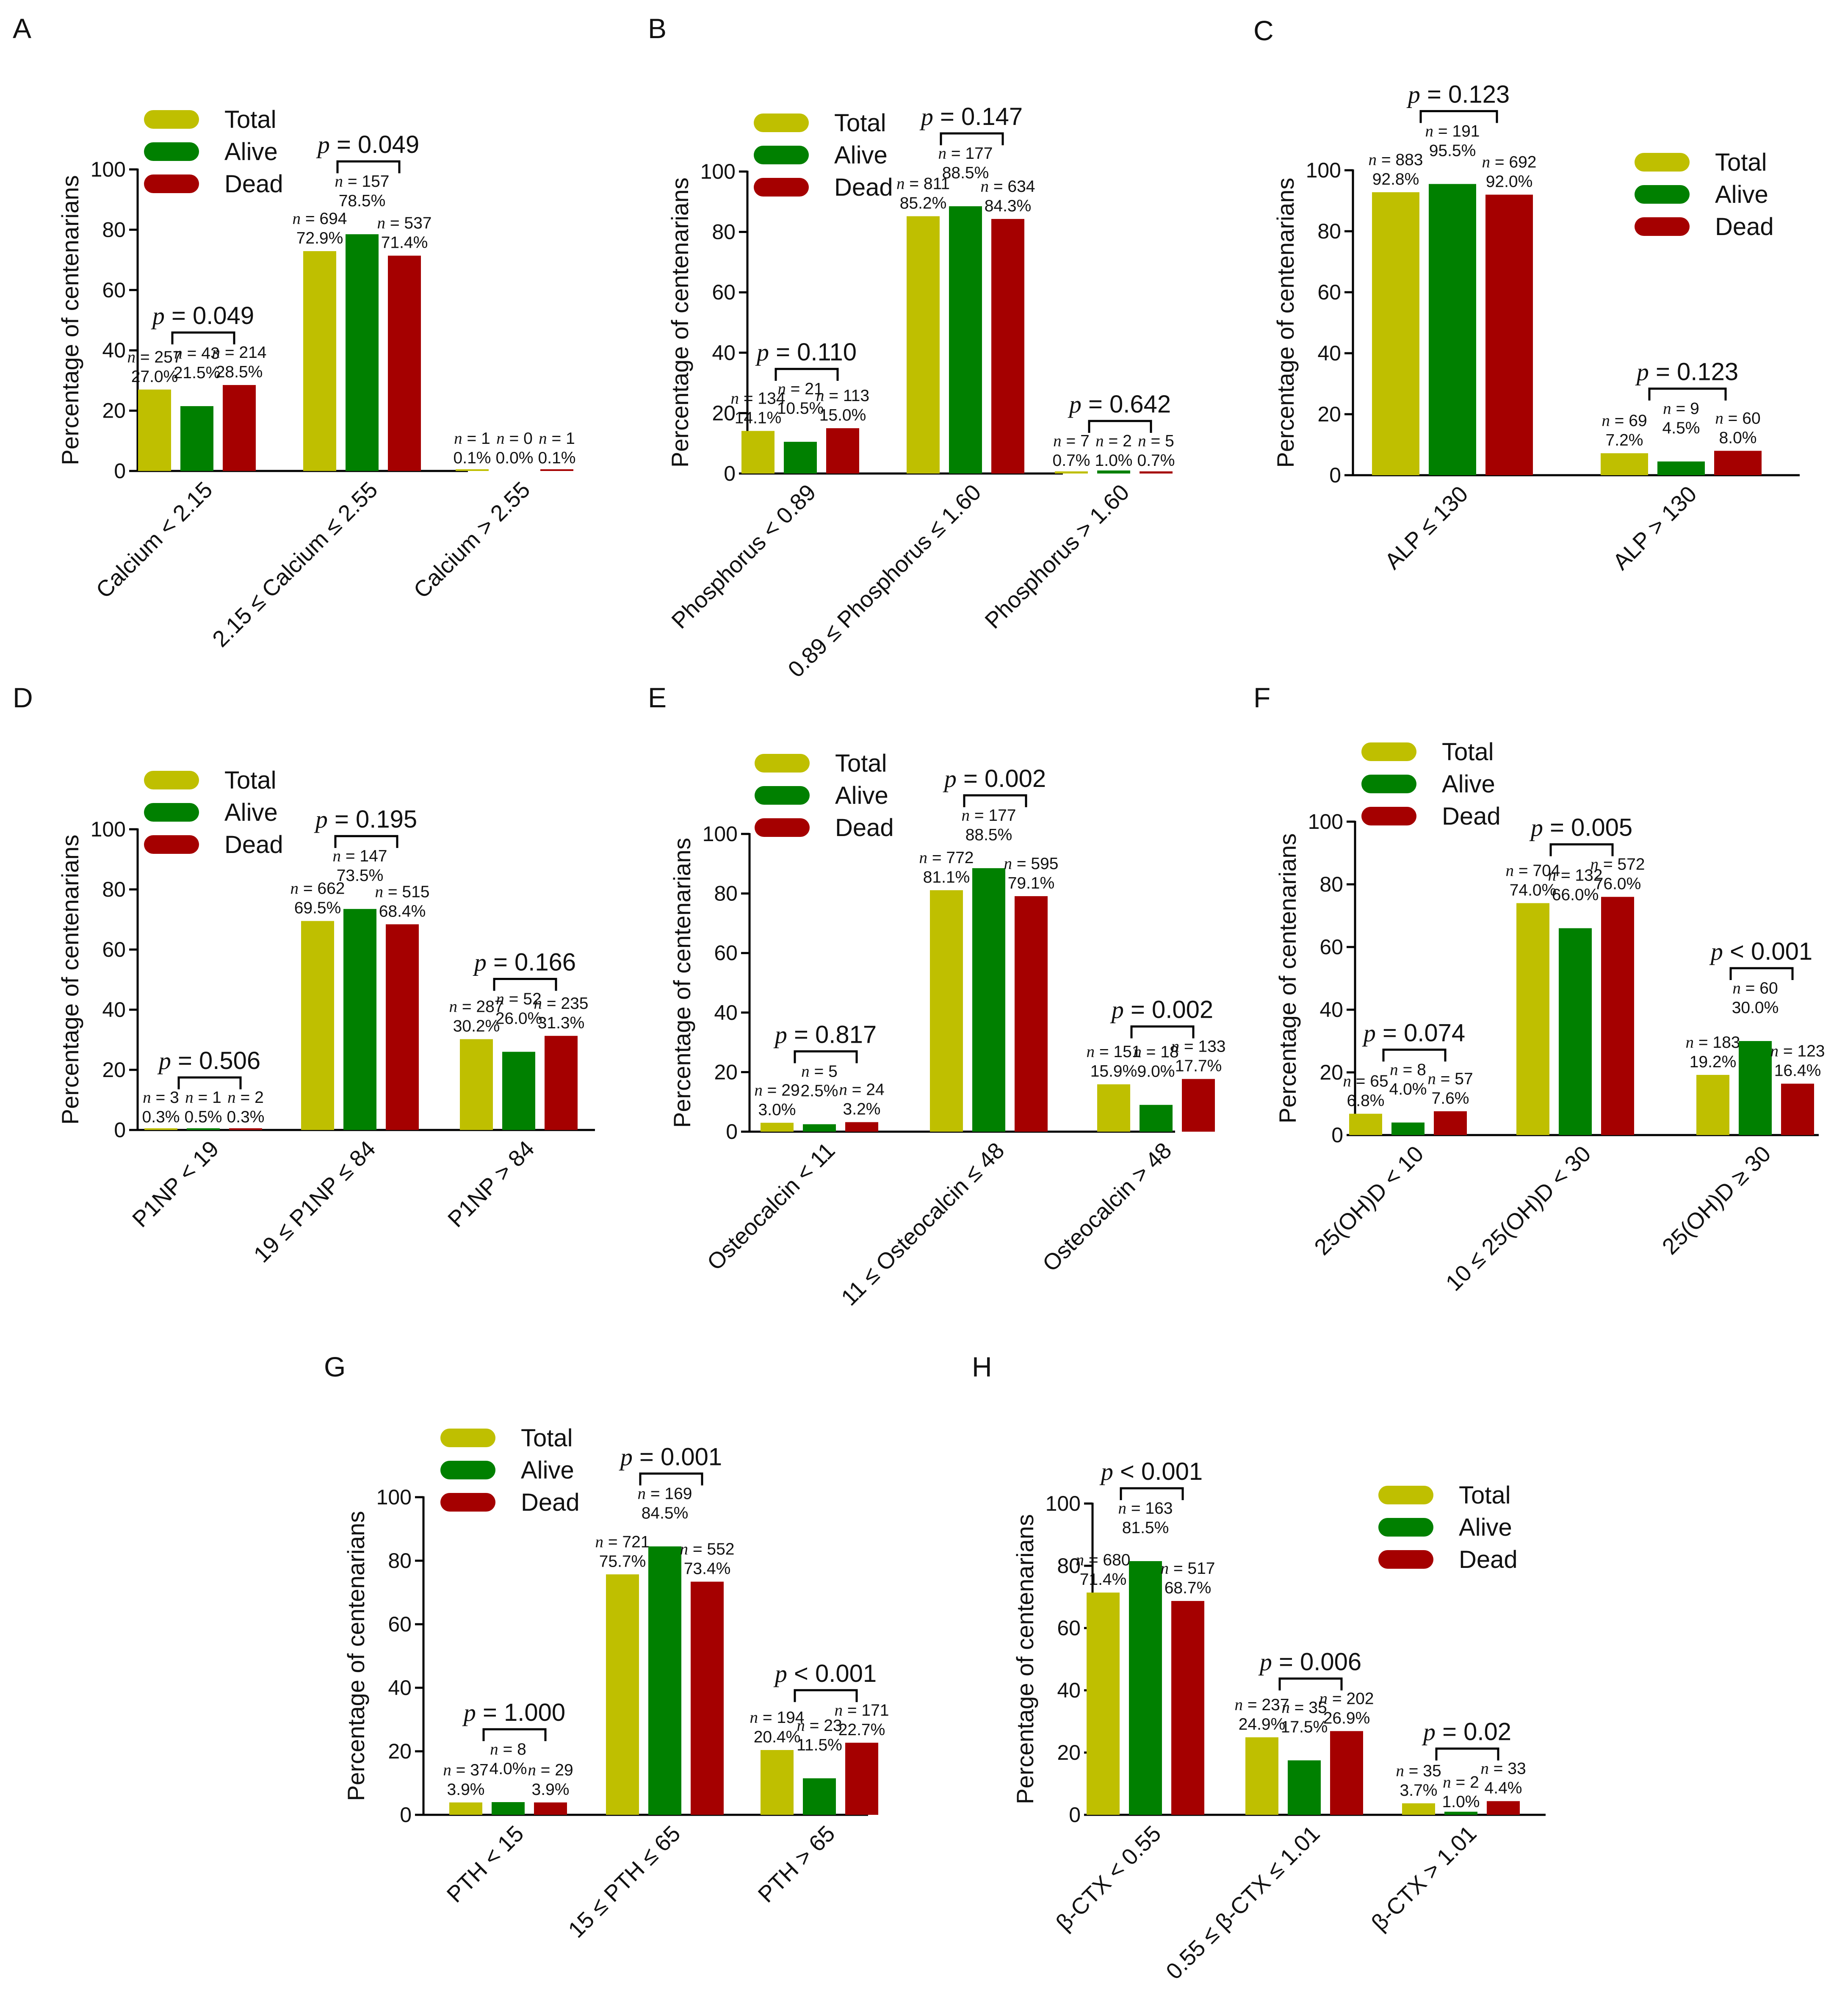 This screenshot has height=2016, width=1845. Describe the element at coordinates (524, 962) in the screenshot. I see `p-value-label: p = 0.166` at that location.